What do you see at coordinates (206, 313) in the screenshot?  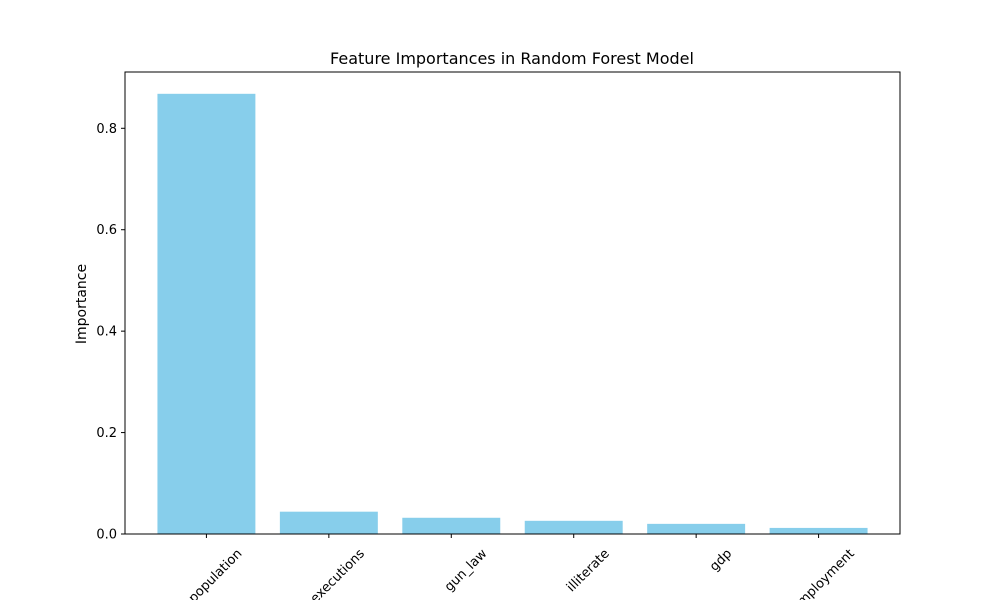 I see `bar-population` at bounding box center [206, 313].